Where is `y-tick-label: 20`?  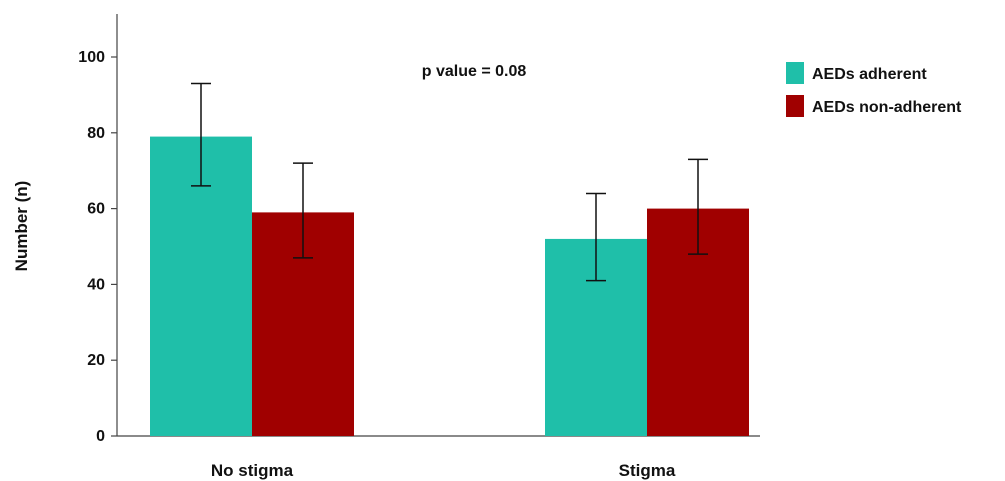
y-tick-label: 20 is located at coordinates (96, 360).